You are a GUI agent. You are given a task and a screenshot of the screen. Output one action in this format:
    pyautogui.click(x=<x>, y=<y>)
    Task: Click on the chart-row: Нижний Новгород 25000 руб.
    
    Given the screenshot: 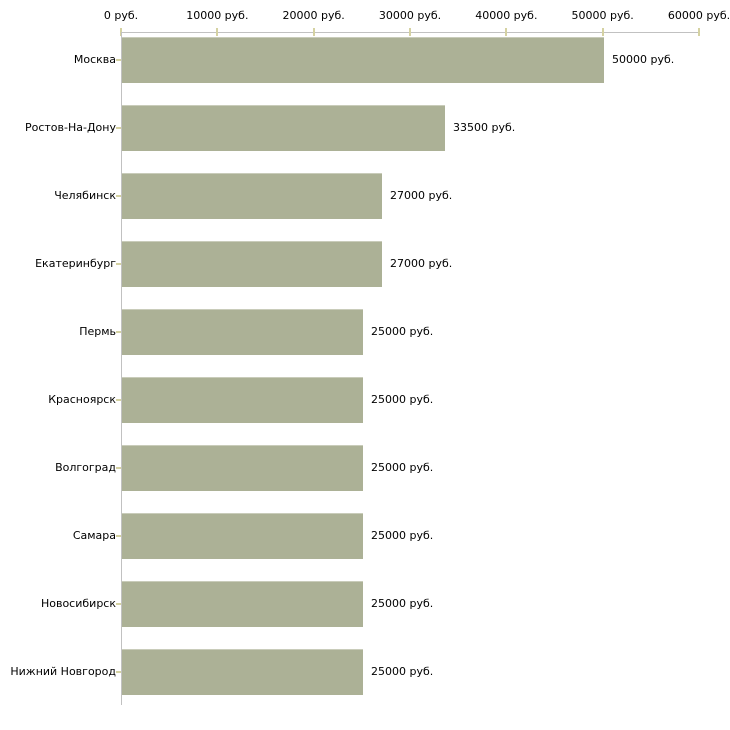 What is the action you would take?
    pyautogui.click(x=365, y=679)
    